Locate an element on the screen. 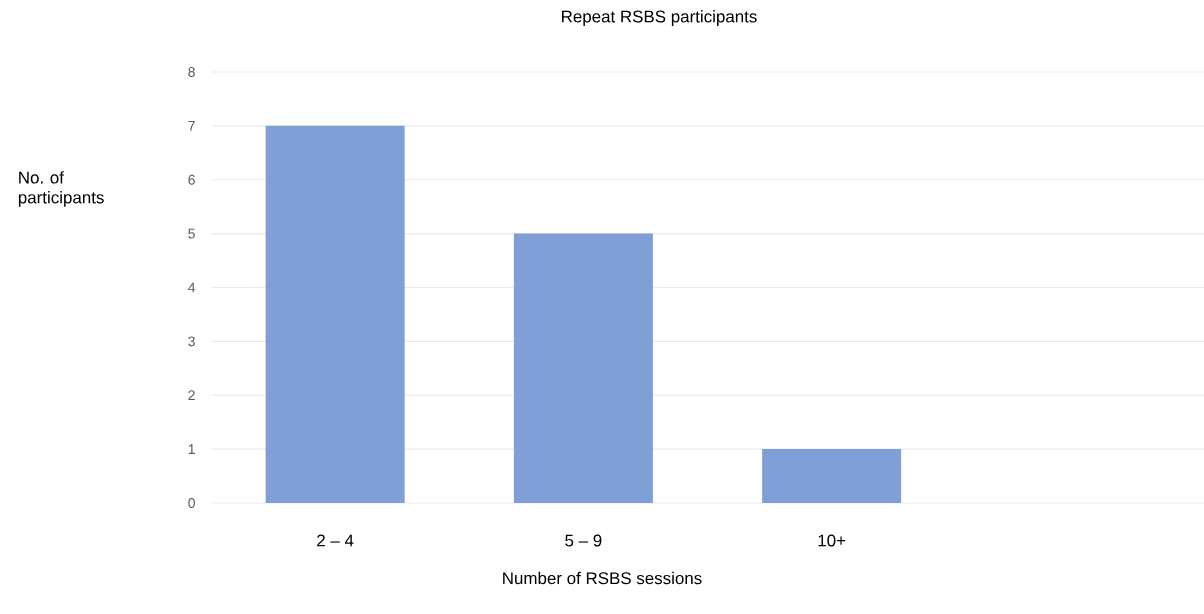  y-tick-label: 8 is located at coordinates (191, 72).